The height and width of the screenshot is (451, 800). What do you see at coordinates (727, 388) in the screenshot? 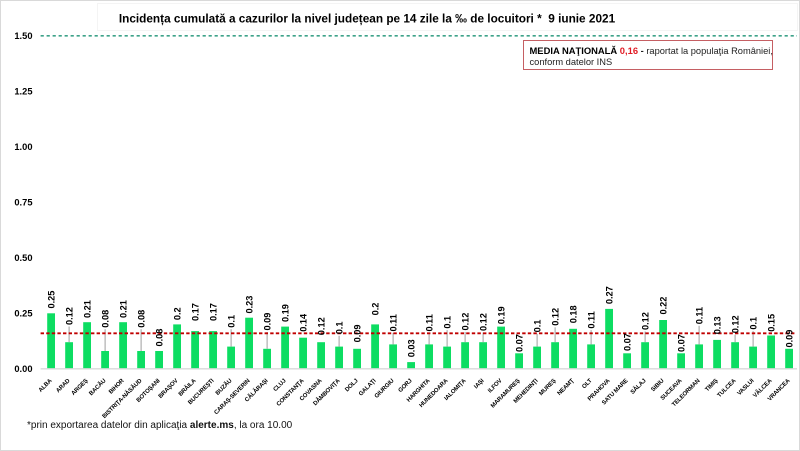
I see `svg-text: TULCEA` at bounding box center [727, 388].